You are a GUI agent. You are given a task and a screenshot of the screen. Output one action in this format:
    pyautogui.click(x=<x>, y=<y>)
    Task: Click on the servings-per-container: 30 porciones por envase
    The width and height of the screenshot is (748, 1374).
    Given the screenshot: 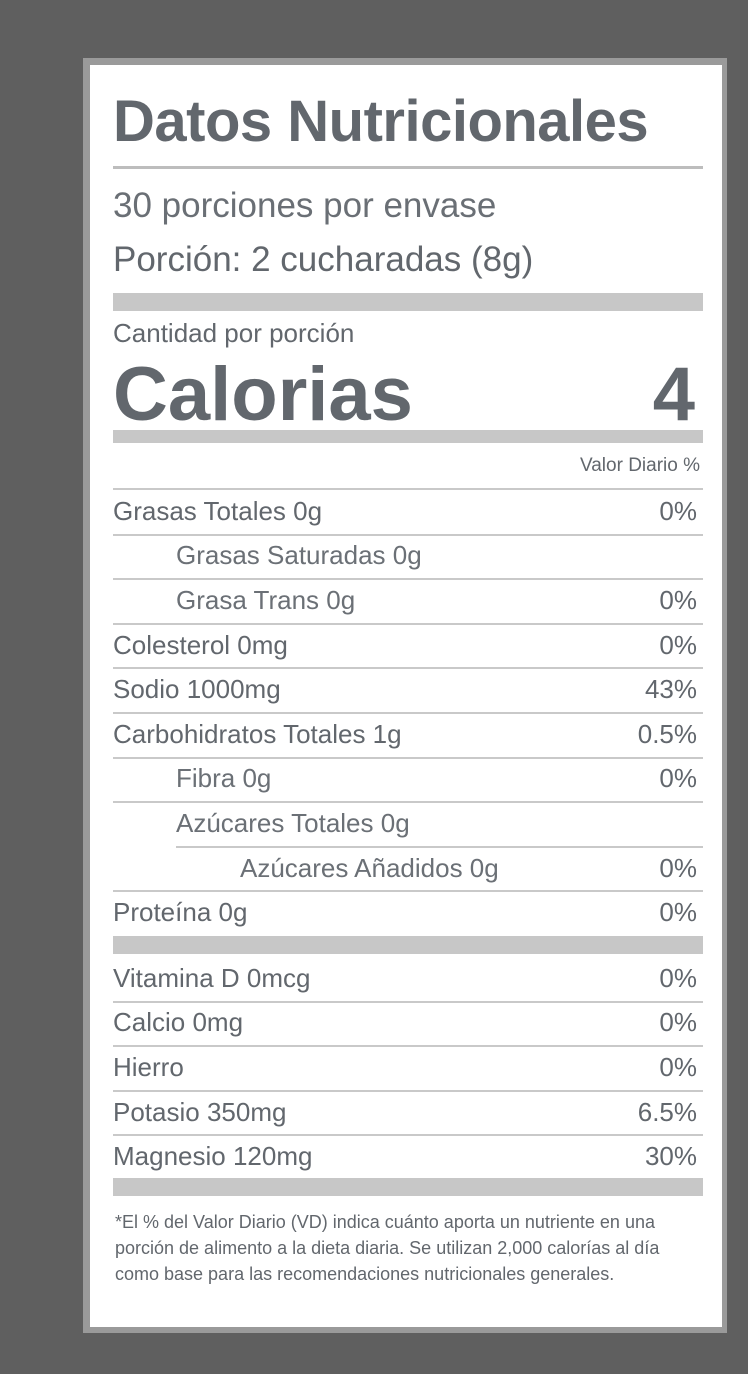 What is the action you would take?
    pyautogui.click(x=305, y=205)
    